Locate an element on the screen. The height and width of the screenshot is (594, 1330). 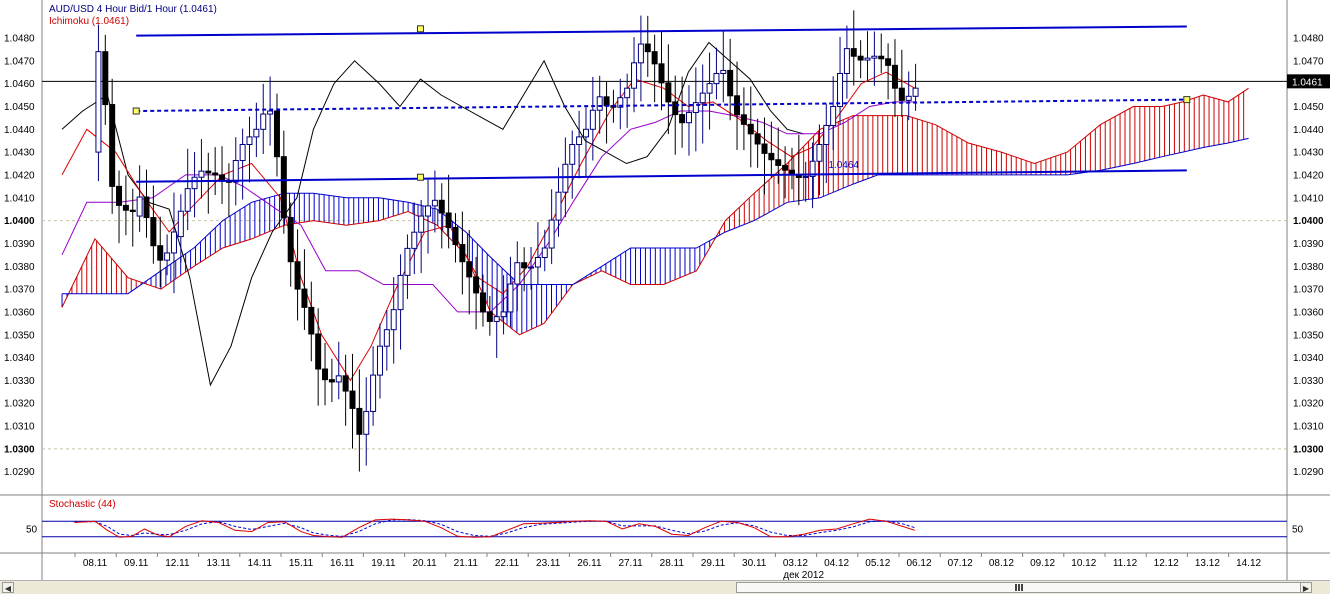
price-tick-right: 1.0480 is located at coordinates (1308, 38).